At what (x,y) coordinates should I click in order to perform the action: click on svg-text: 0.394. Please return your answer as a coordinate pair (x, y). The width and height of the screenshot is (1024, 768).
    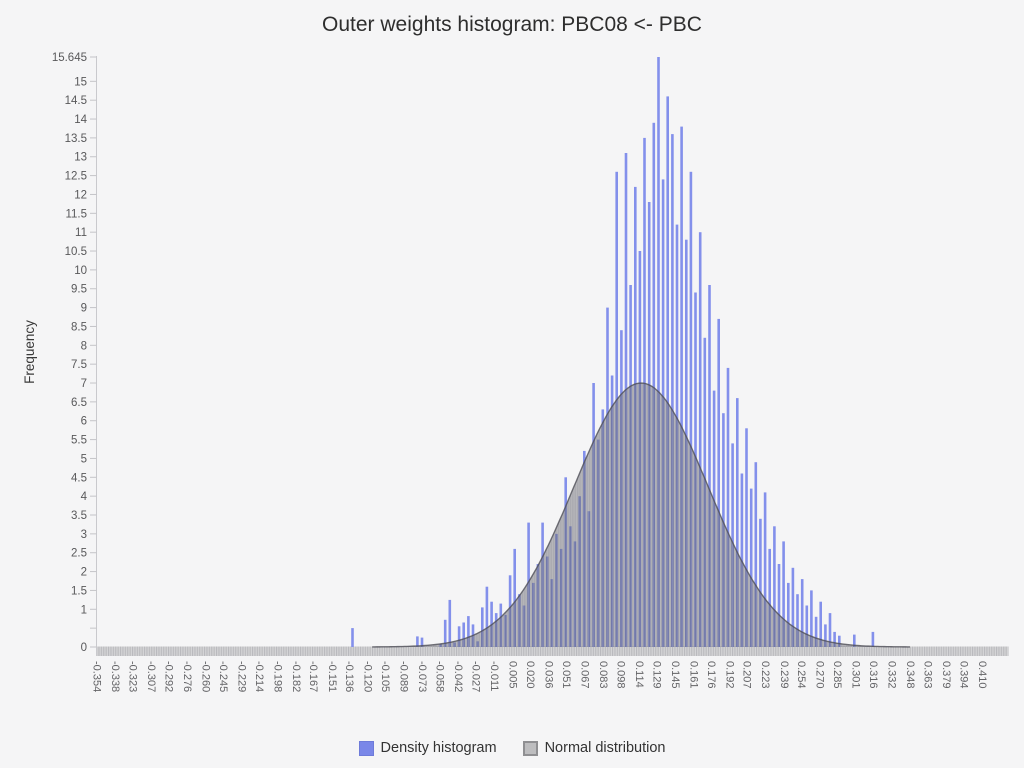
    Looking at the image, I should click on (963, 675).